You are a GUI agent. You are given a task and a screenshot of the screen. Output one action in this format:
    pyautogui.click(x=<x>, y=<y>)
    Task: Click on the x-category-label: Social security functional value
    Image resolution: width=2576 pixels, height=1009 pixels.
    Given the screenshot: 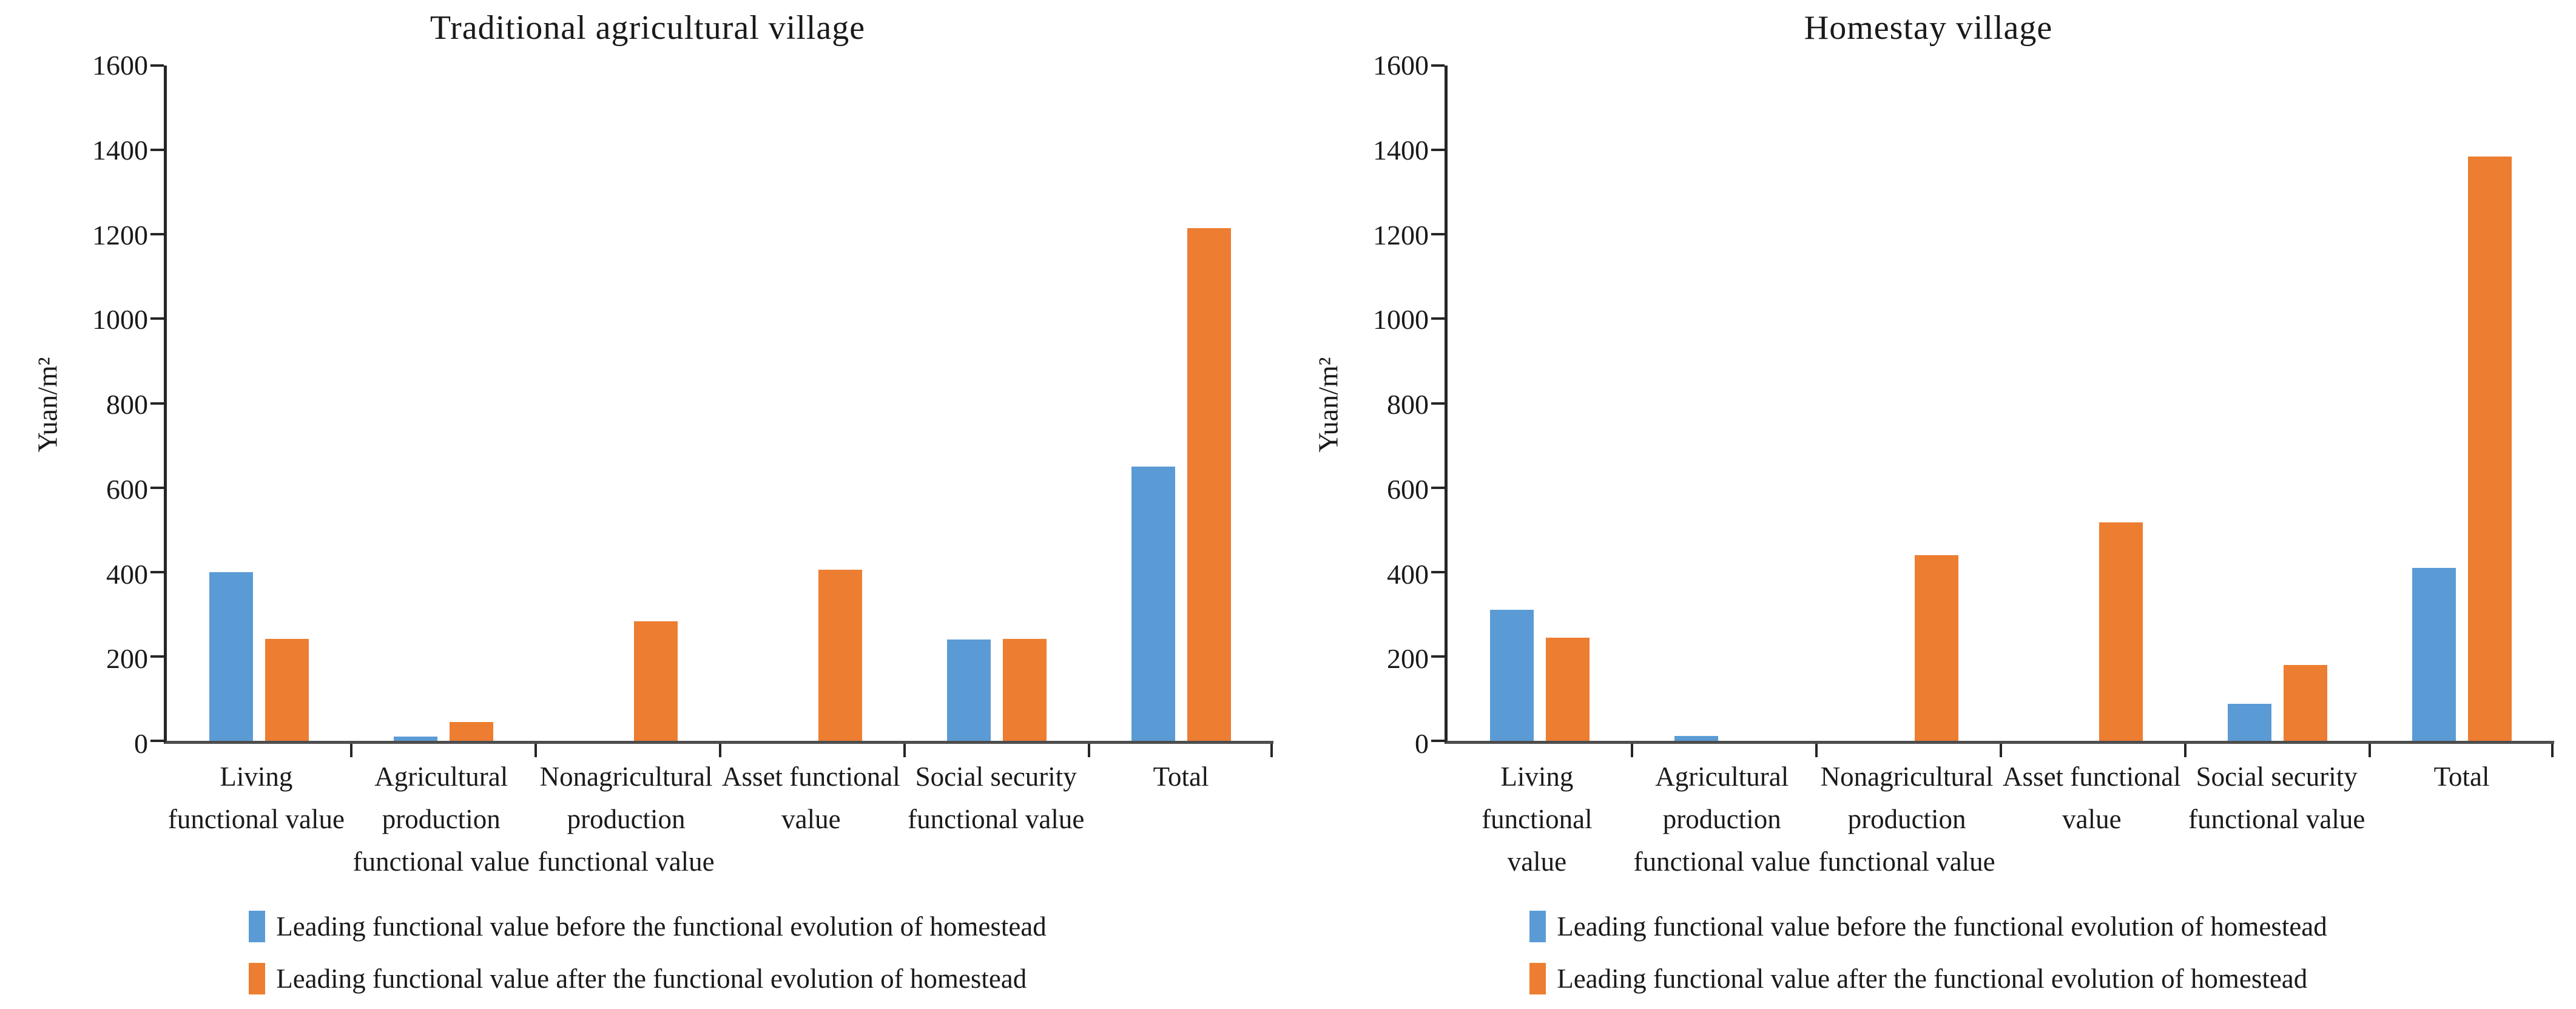 What is the action you would take?
    pyautogui.click(x=995, y=819)
    